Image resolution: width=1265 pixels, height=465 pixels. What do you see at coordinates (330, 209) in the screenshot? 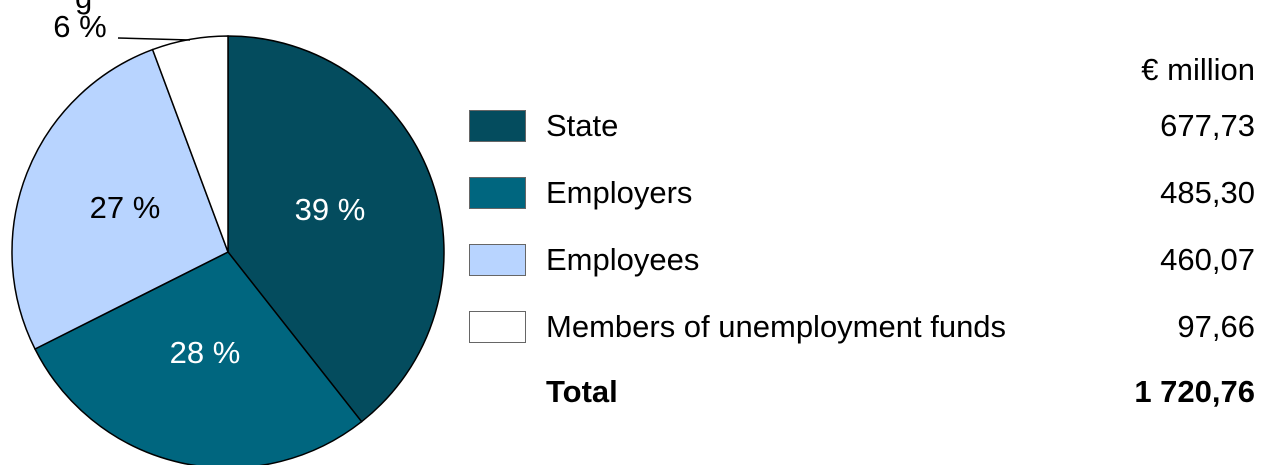
I see `percent-label-state: 39 %` at bounding box center [330, 209].